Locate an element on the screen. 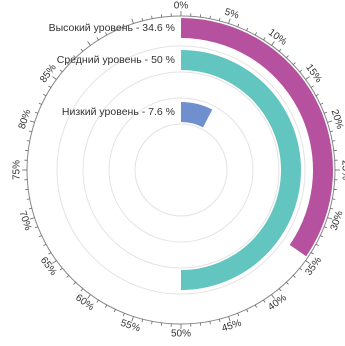 This screenshot has height=346, width=345. tick-label: 50% is located at coordinates (181, 334).